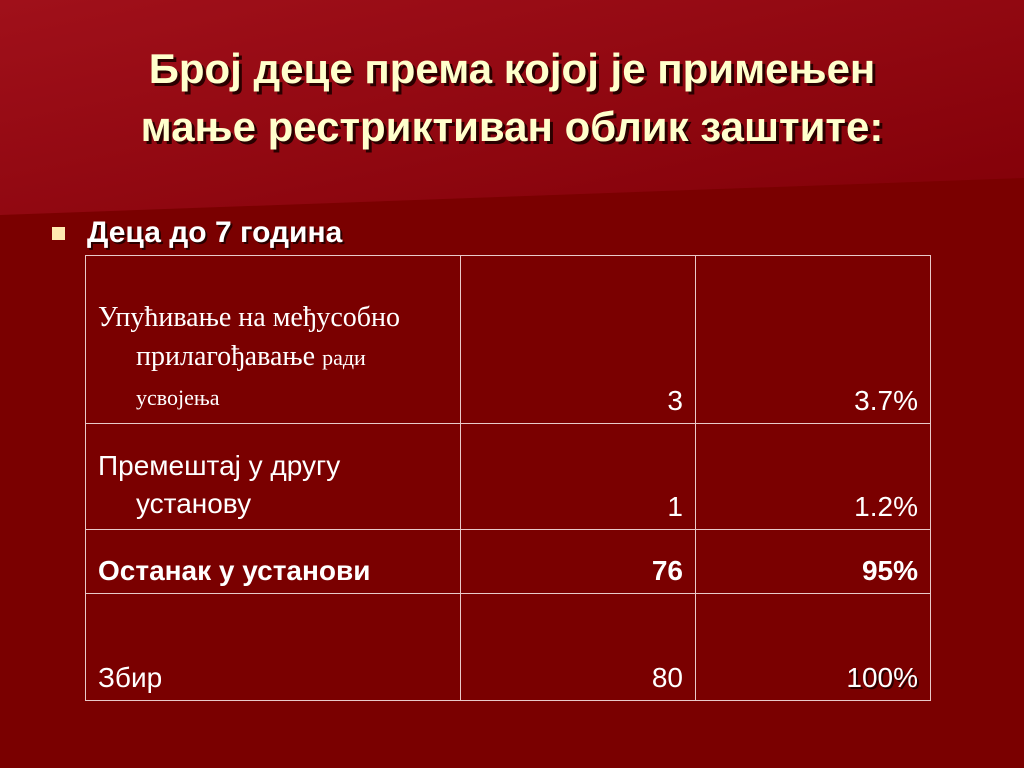 This screenshot has height=768, width=1024. What do you see at coordinates (813, 339) in the screenshot?
I see `row-percent: 3.7%` at bounding box center [813, 339].